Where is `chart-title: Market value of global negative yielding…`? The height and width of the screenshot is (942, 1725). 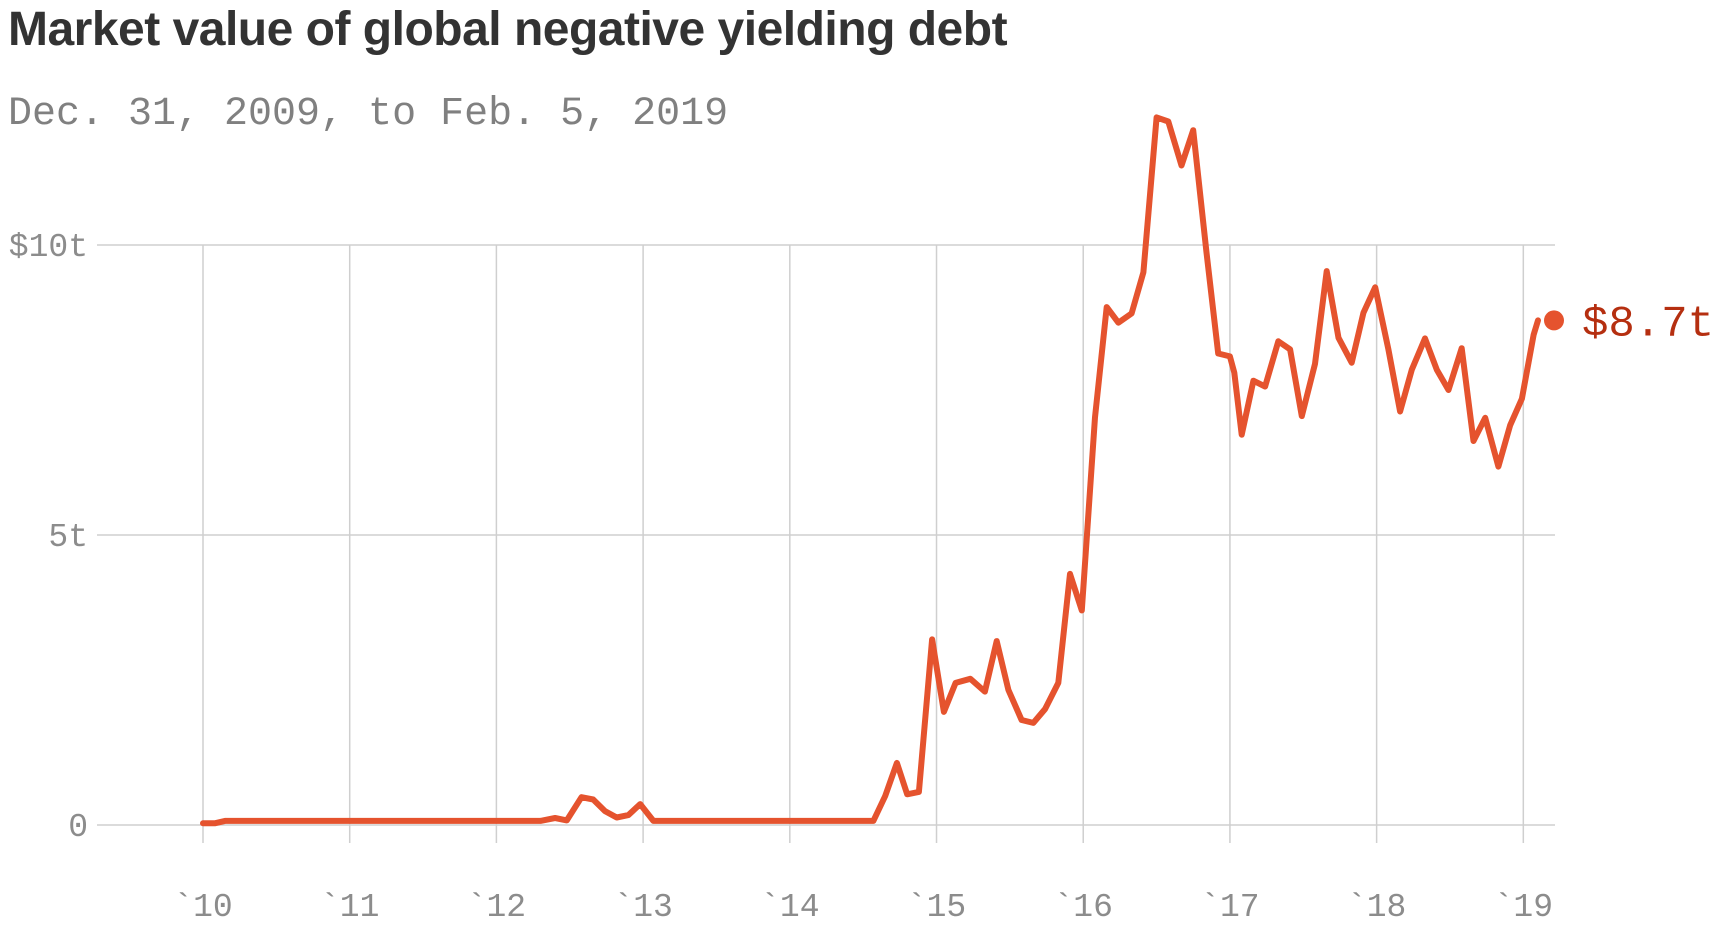
chart-title: Market value of global negative yielding… is located at coordinates (508, 29).